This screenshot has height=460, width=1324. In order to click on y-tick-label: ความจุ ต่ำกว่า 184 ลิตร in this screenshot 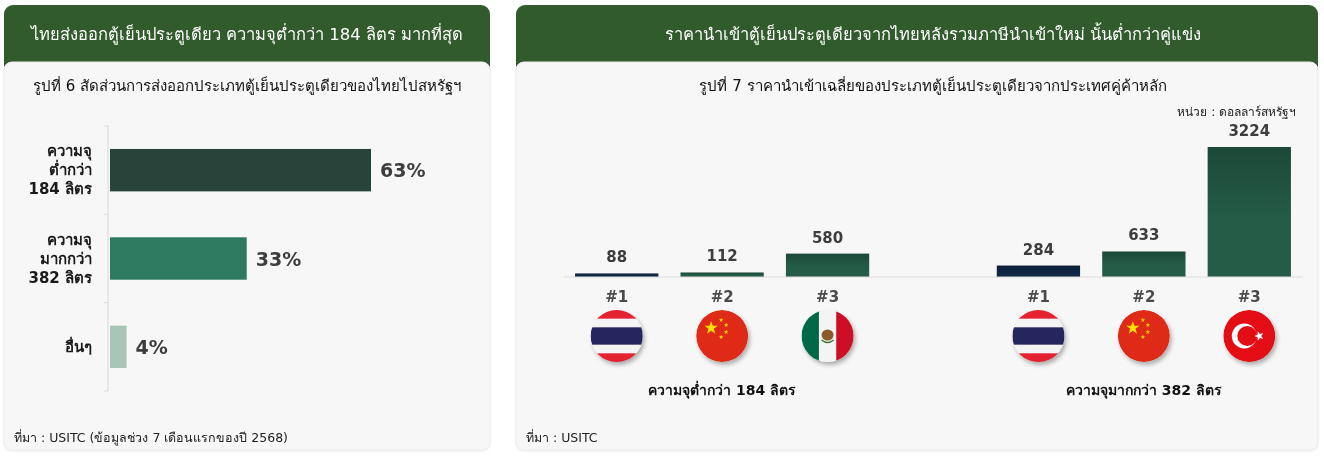, I will do `click(60, 170)`.